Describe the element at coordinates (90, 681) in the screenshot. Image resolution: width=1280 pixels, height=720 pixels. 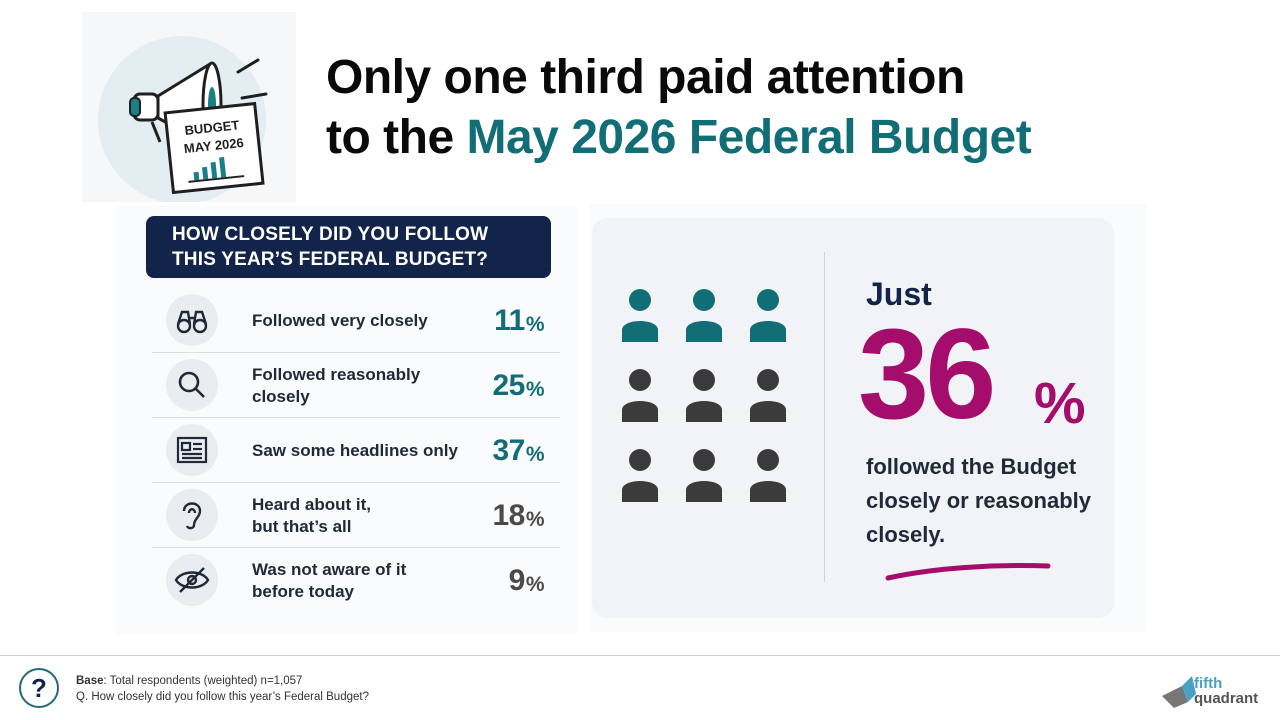
I see `base-label: Base` at that location.